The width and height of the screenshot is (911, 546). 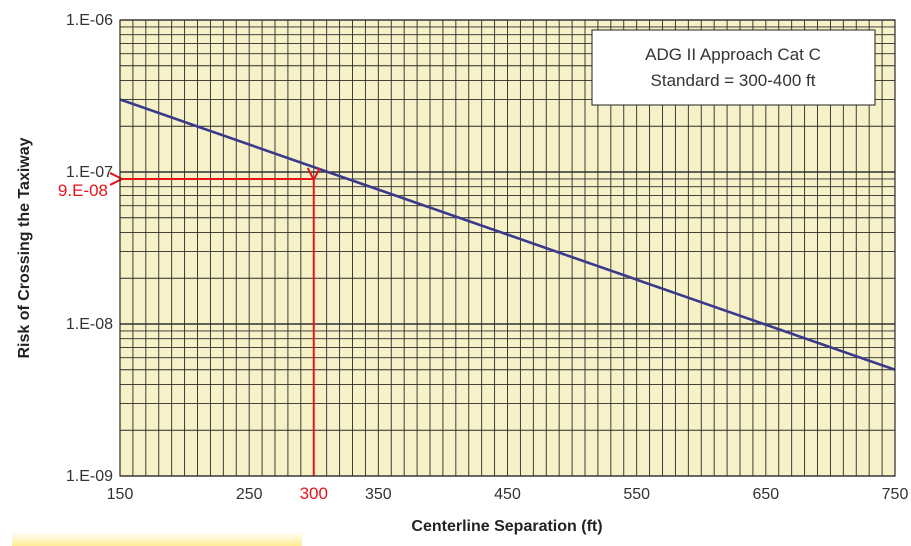 What do you see at coordinates (765, 494) in the screenshot?
I see `x-tick-label: 650` at bounding box center [765, 494].